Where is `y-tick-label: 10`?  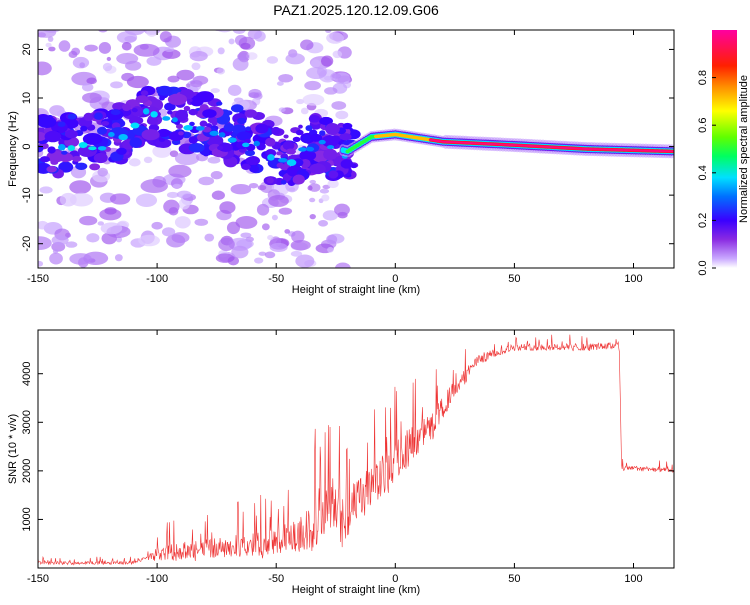
y-tick-label: 10 is located at coordinates (27, 98).